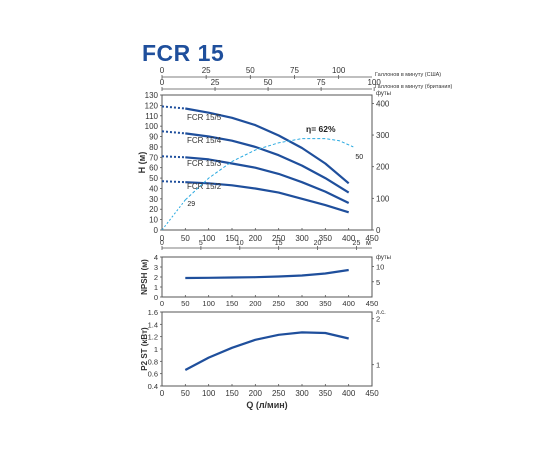  What do you see at coordinates (191, 204) in the screenshot?
I see `efficiency-start-label: 29` at bounding box center [191, 204].